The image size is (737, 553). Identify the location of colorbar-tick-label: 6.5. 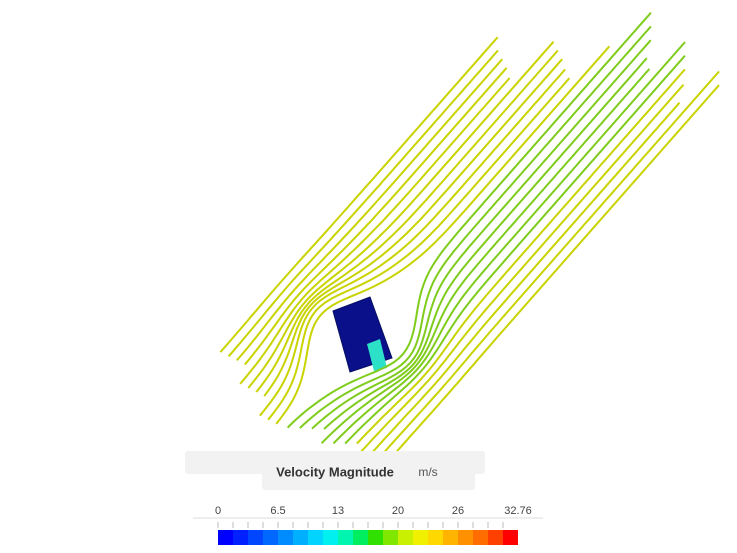
(277, 511).